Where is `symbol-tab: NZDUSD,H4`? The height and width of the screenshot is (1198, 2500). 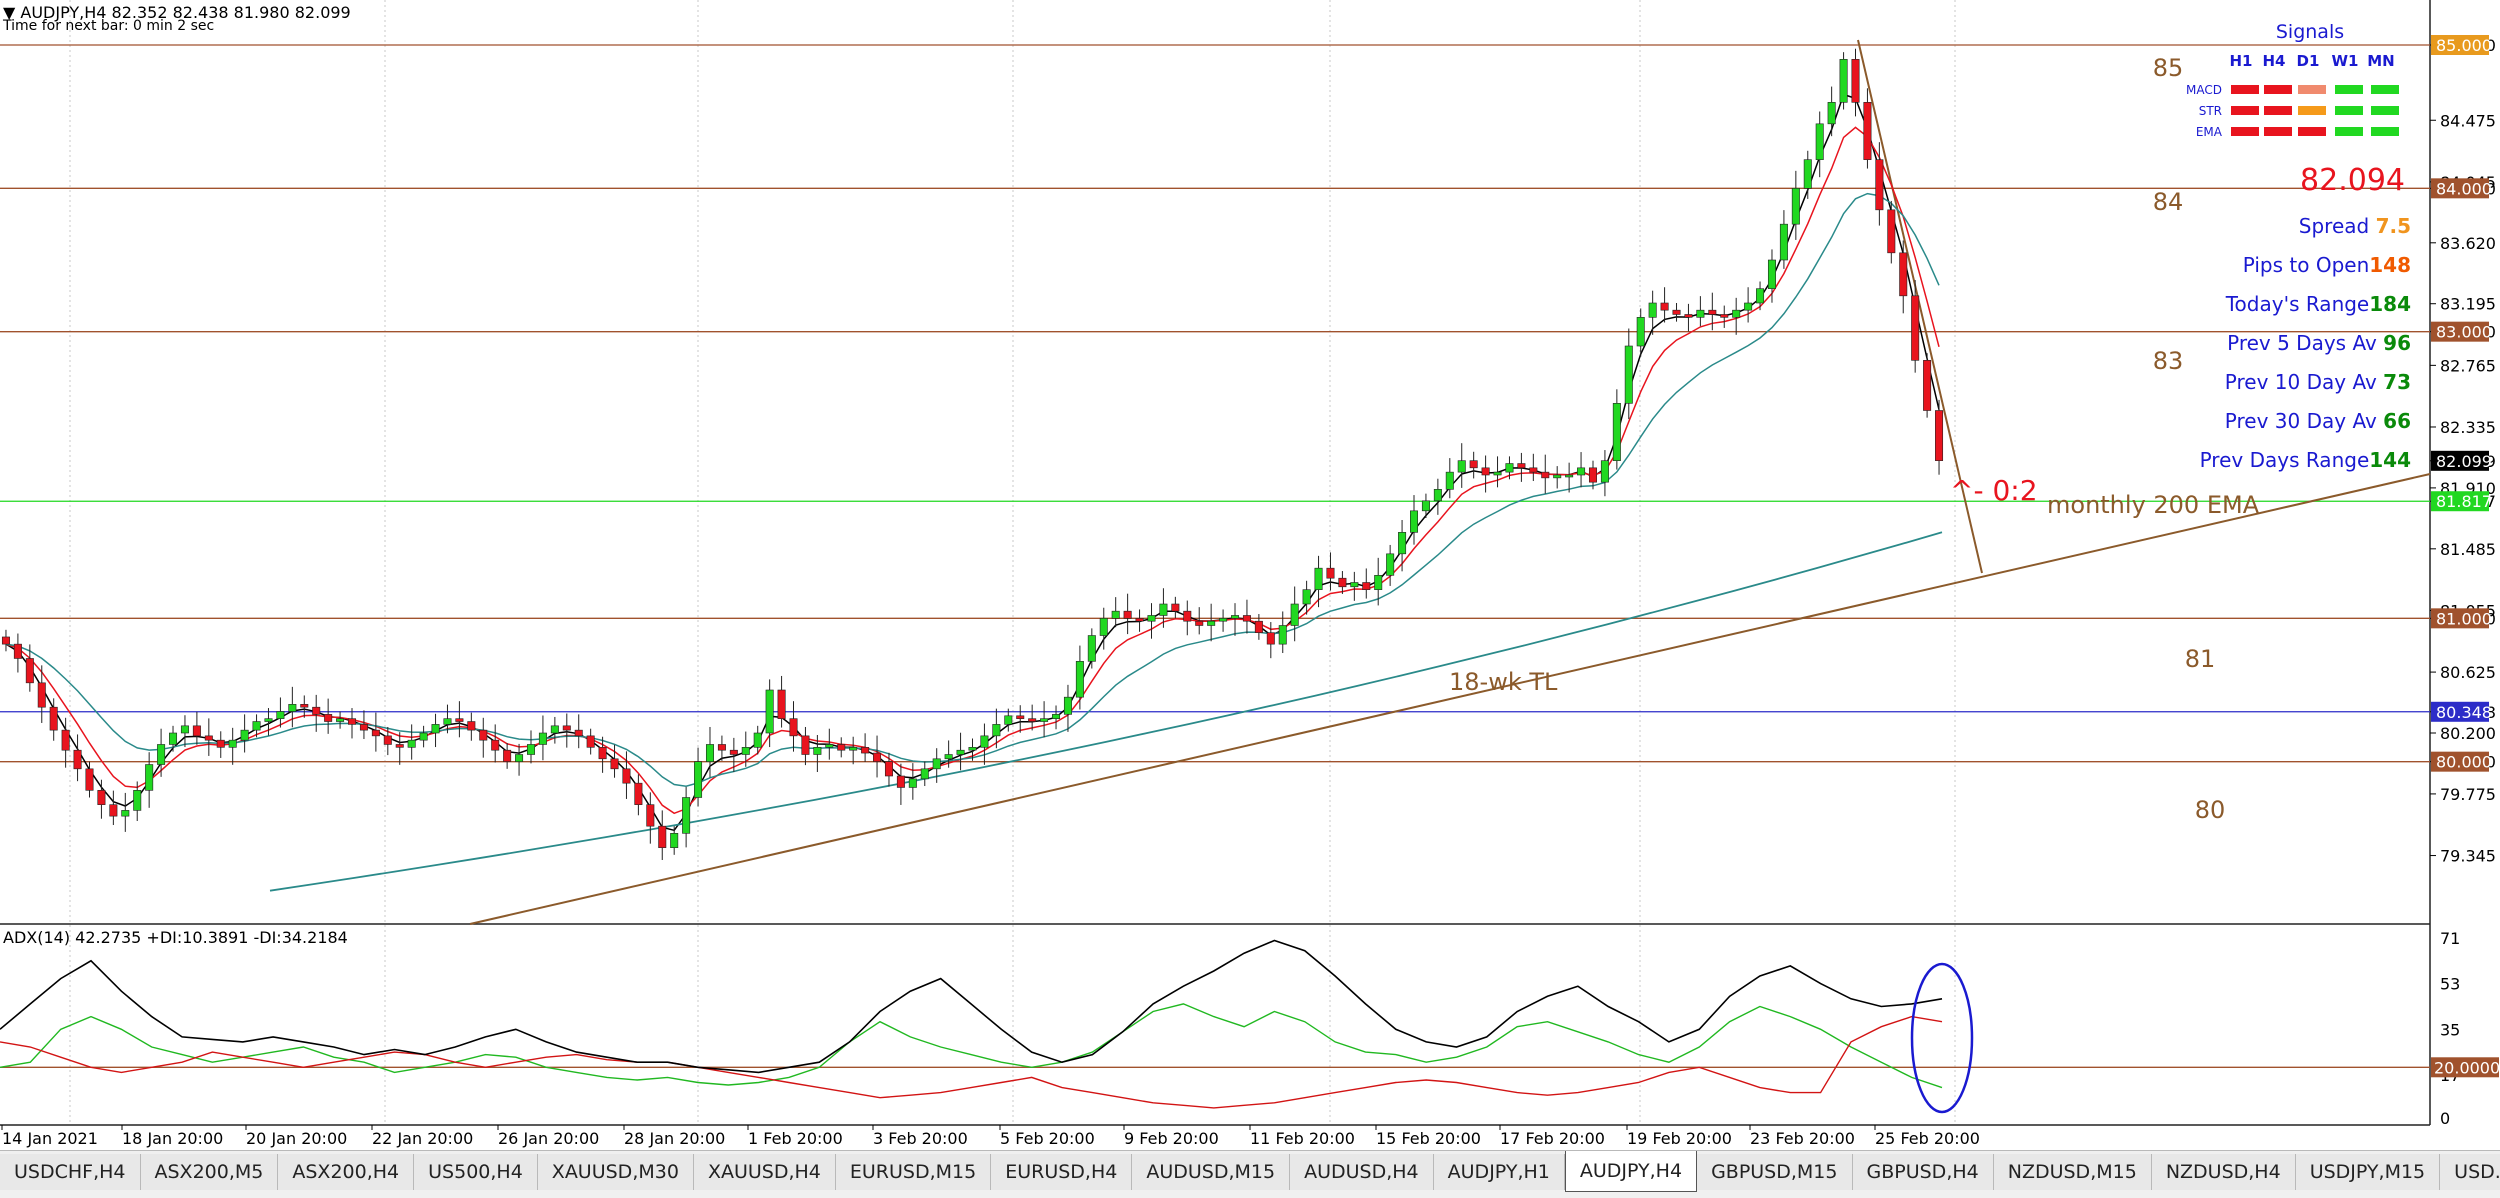 symbol-tab: NZDUSD,H4 is located at coordinates (2223, 1172).